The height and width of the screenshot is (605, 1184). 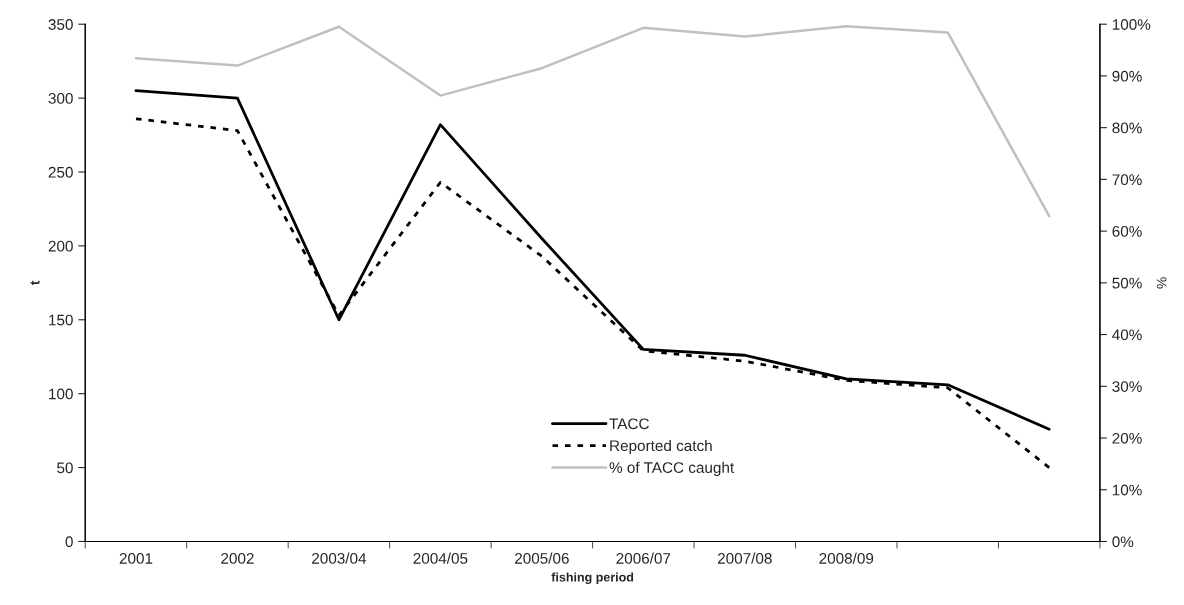 I want to click on y2-tick-label: 10%, so click(x=1127, y=490).